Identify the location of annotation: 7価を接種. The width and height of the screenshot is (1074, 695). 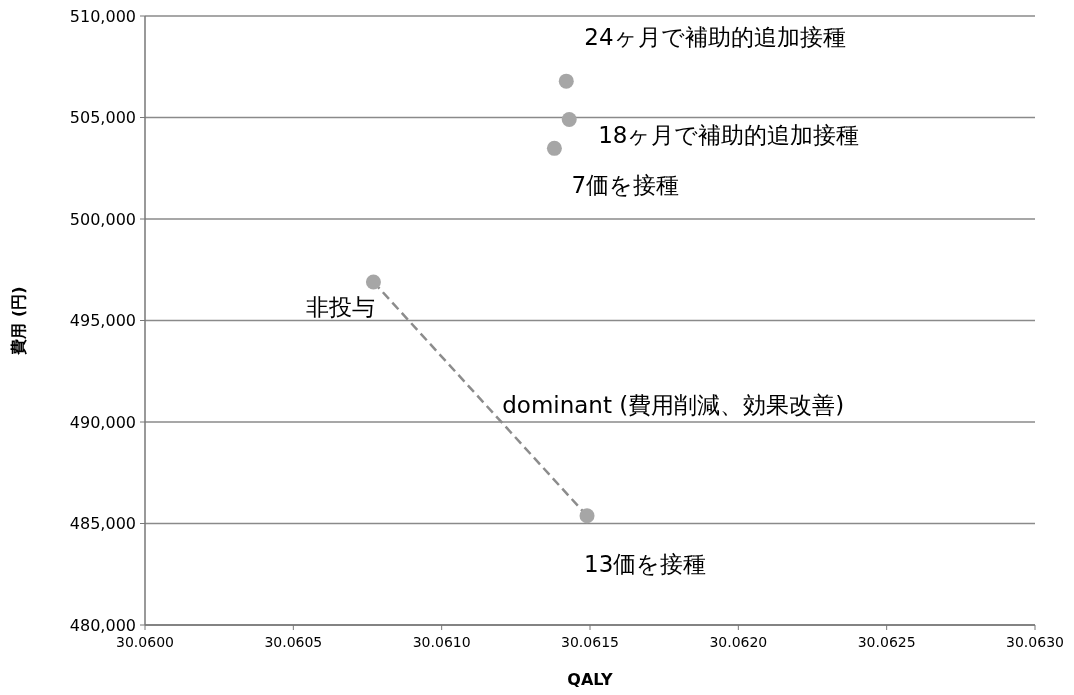
(625, 185).